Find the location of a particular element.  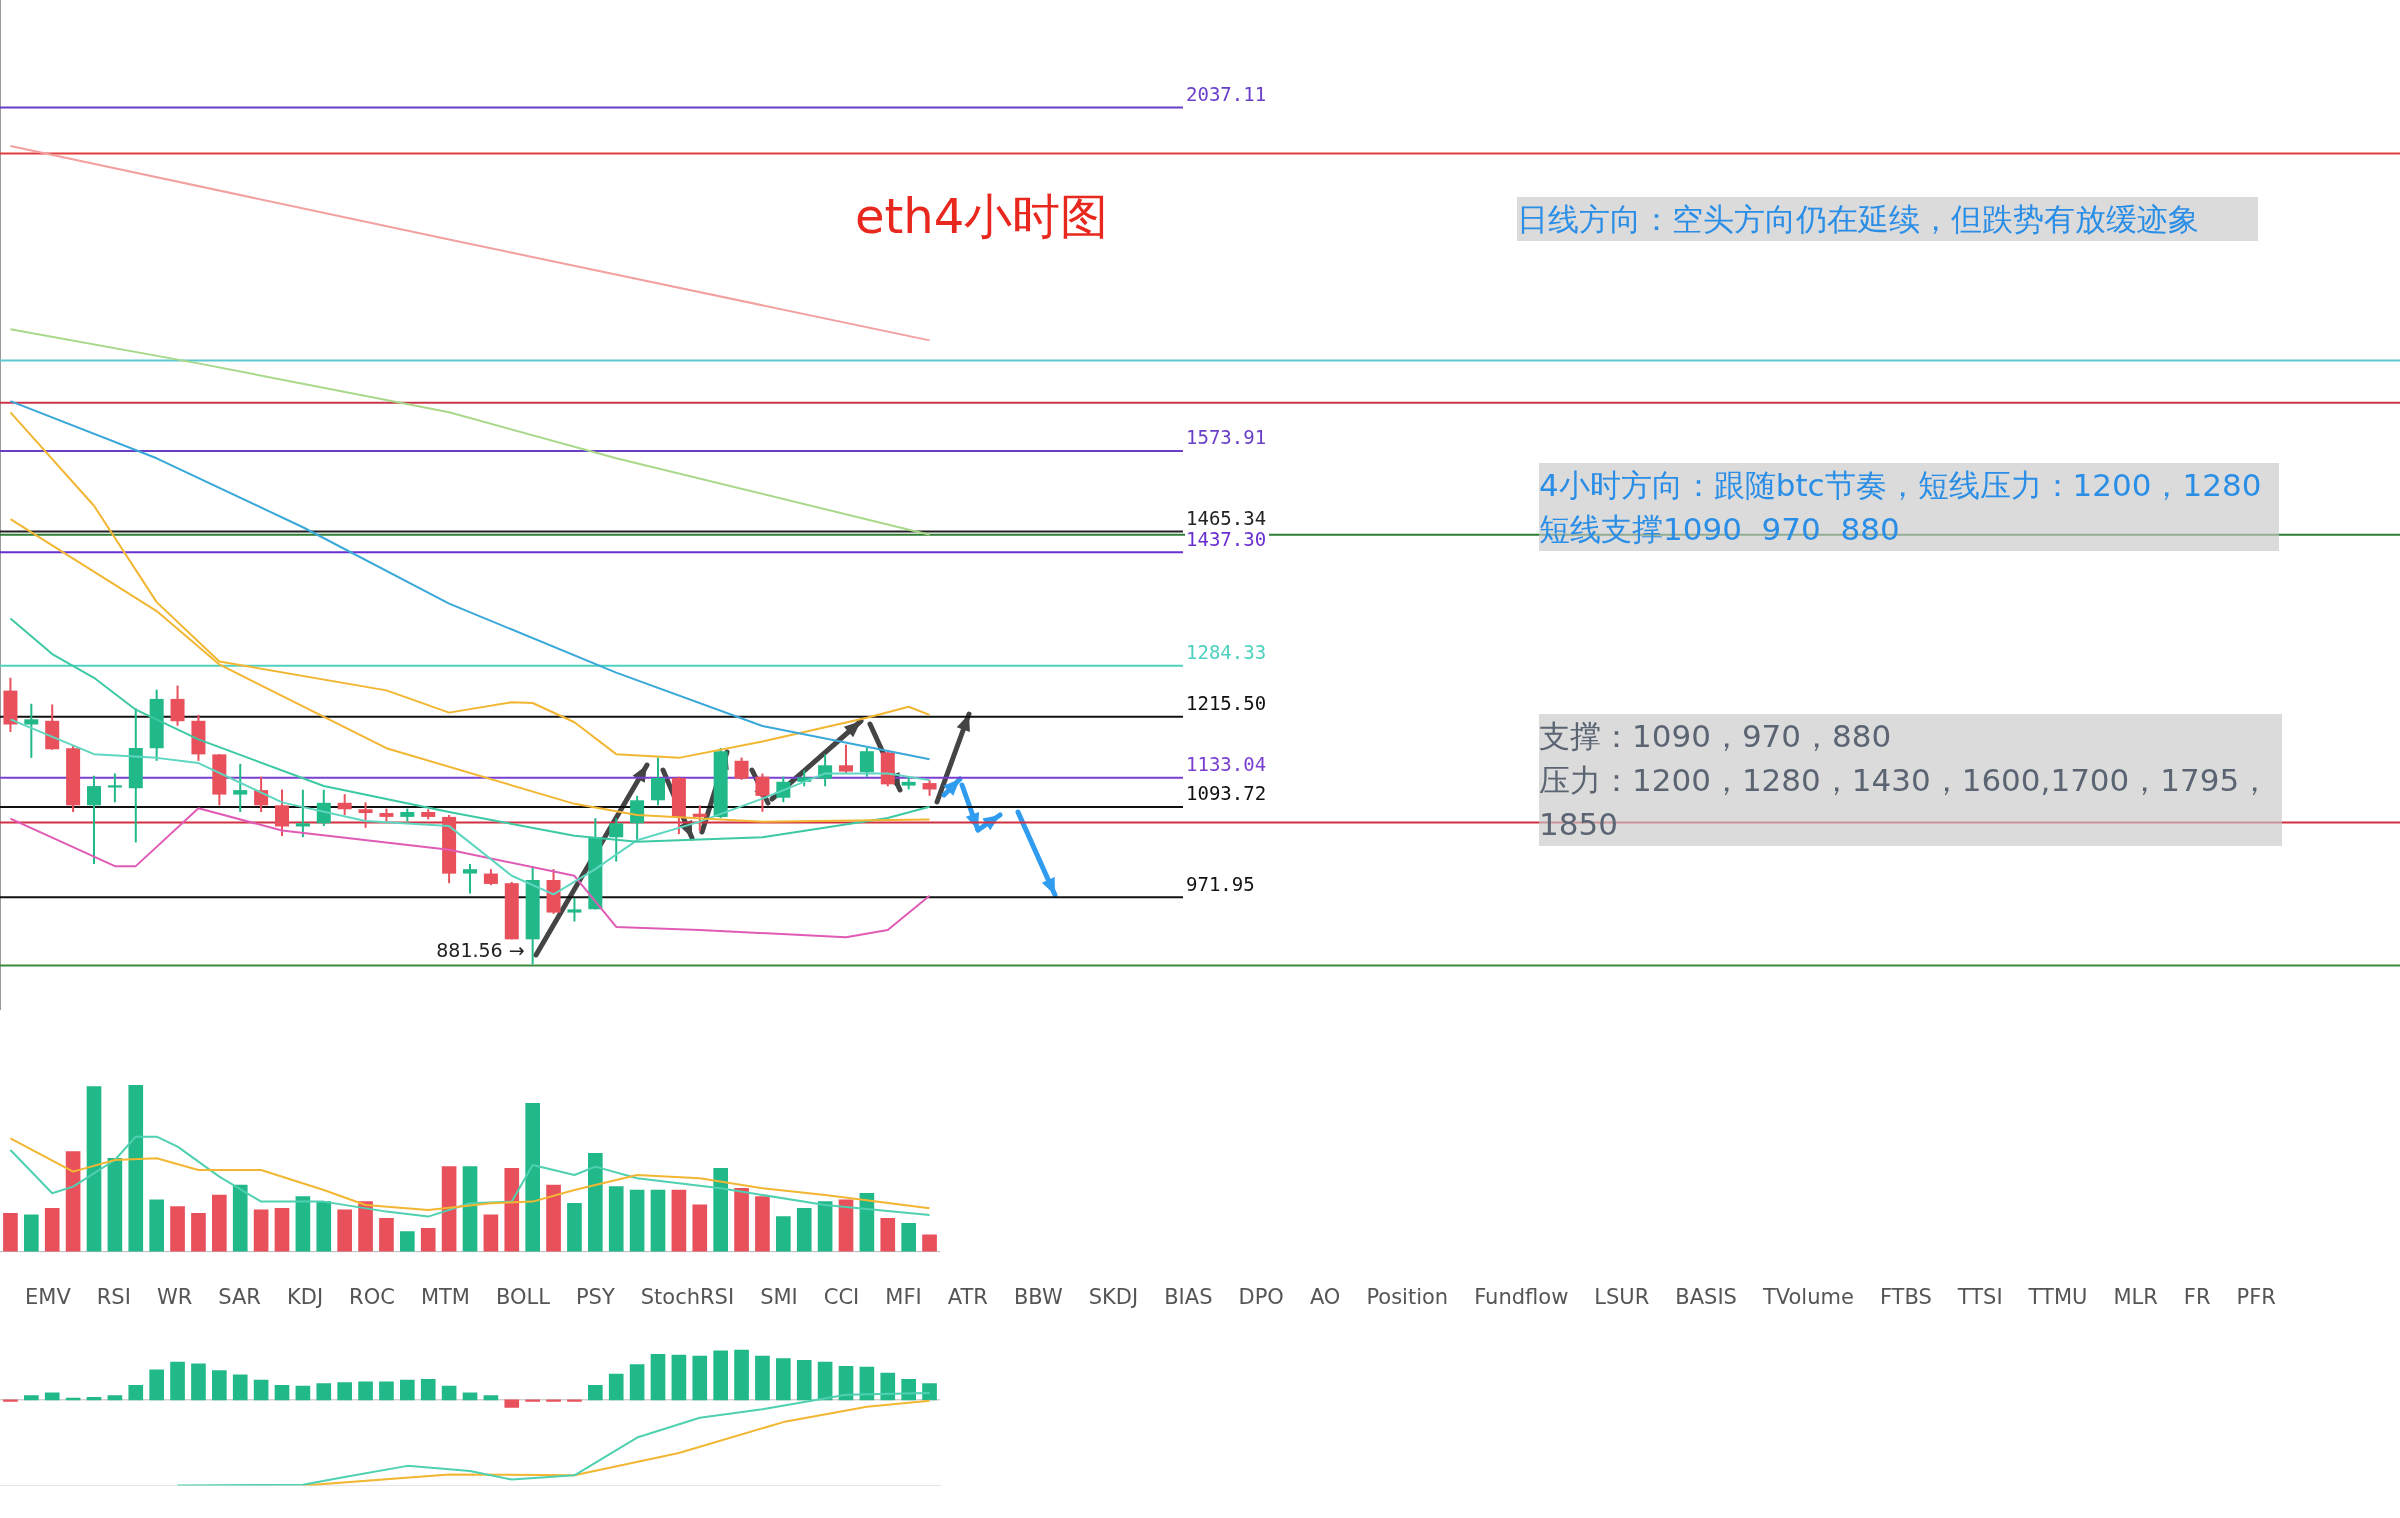

text: eth4小时图 is located at coordinates (982, 216).